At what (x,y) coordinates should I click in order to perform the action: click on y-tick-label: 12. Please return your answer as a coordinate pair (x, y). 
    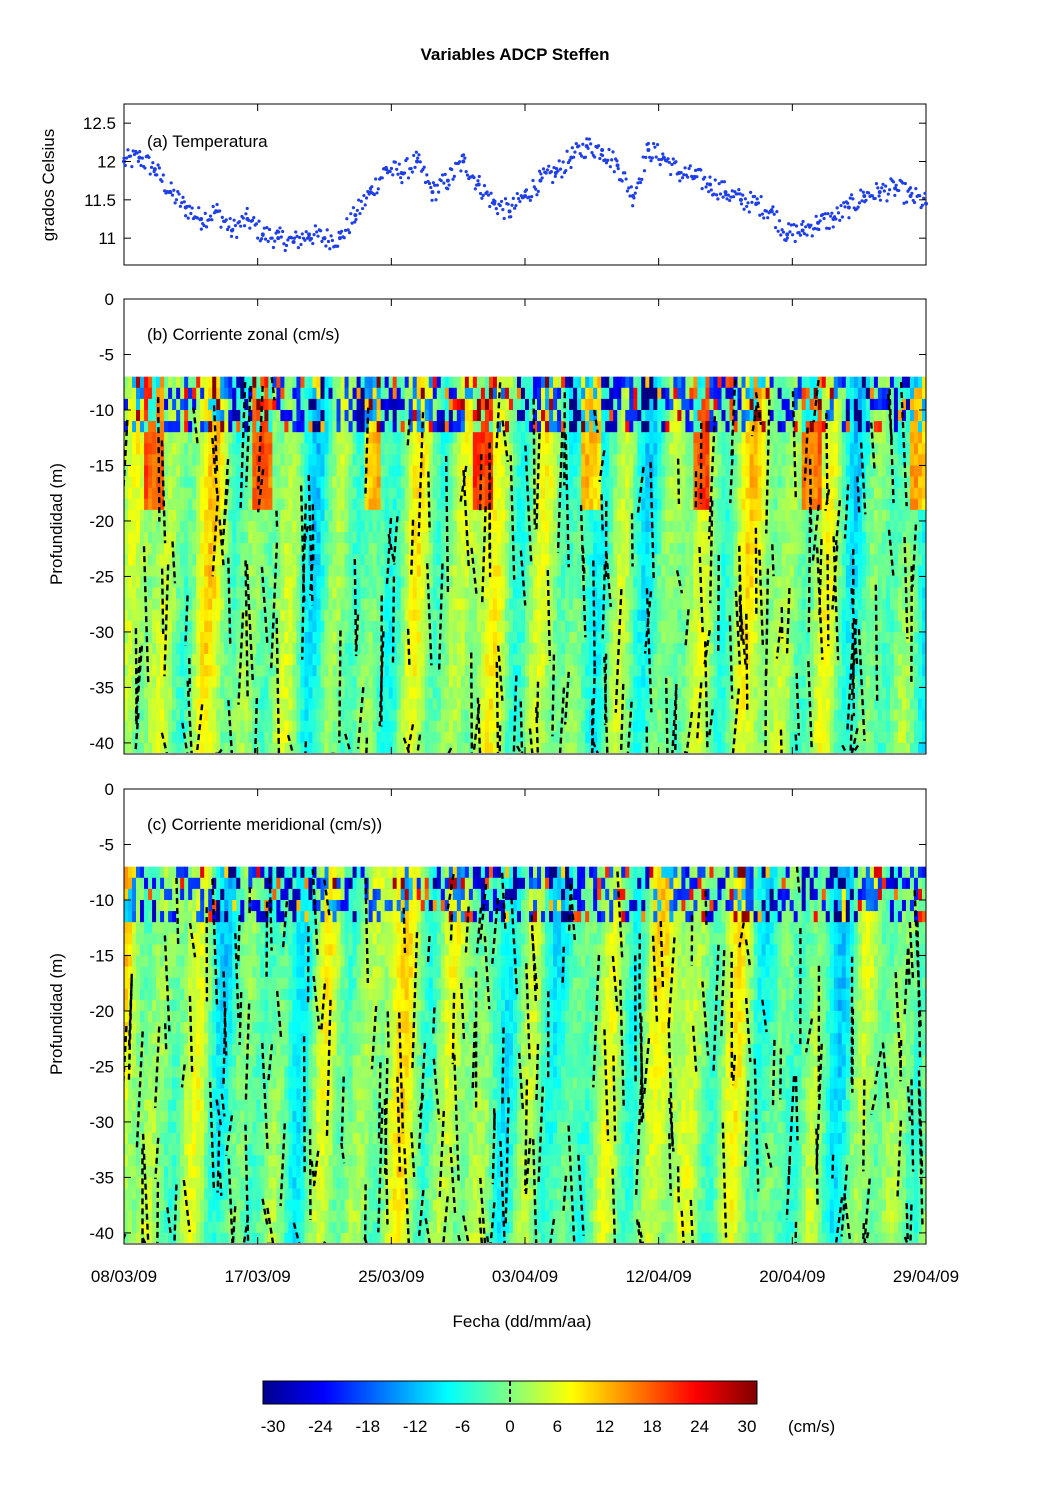
    Looking at the image, I should click on (106, 162).